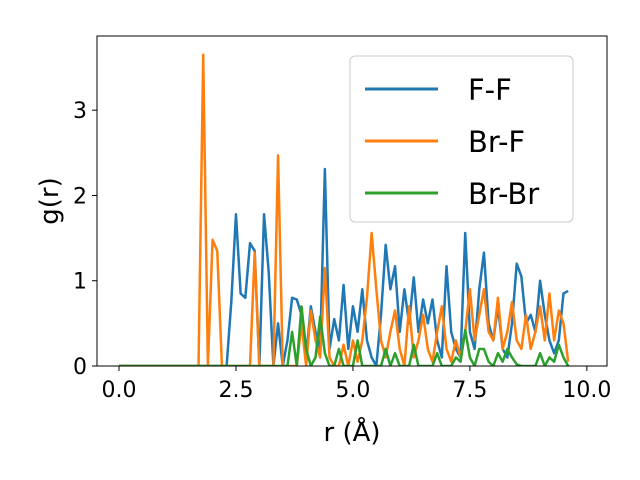 This screenshot has width=640, height=480. I want to click on legend-box, so click(461, 139).